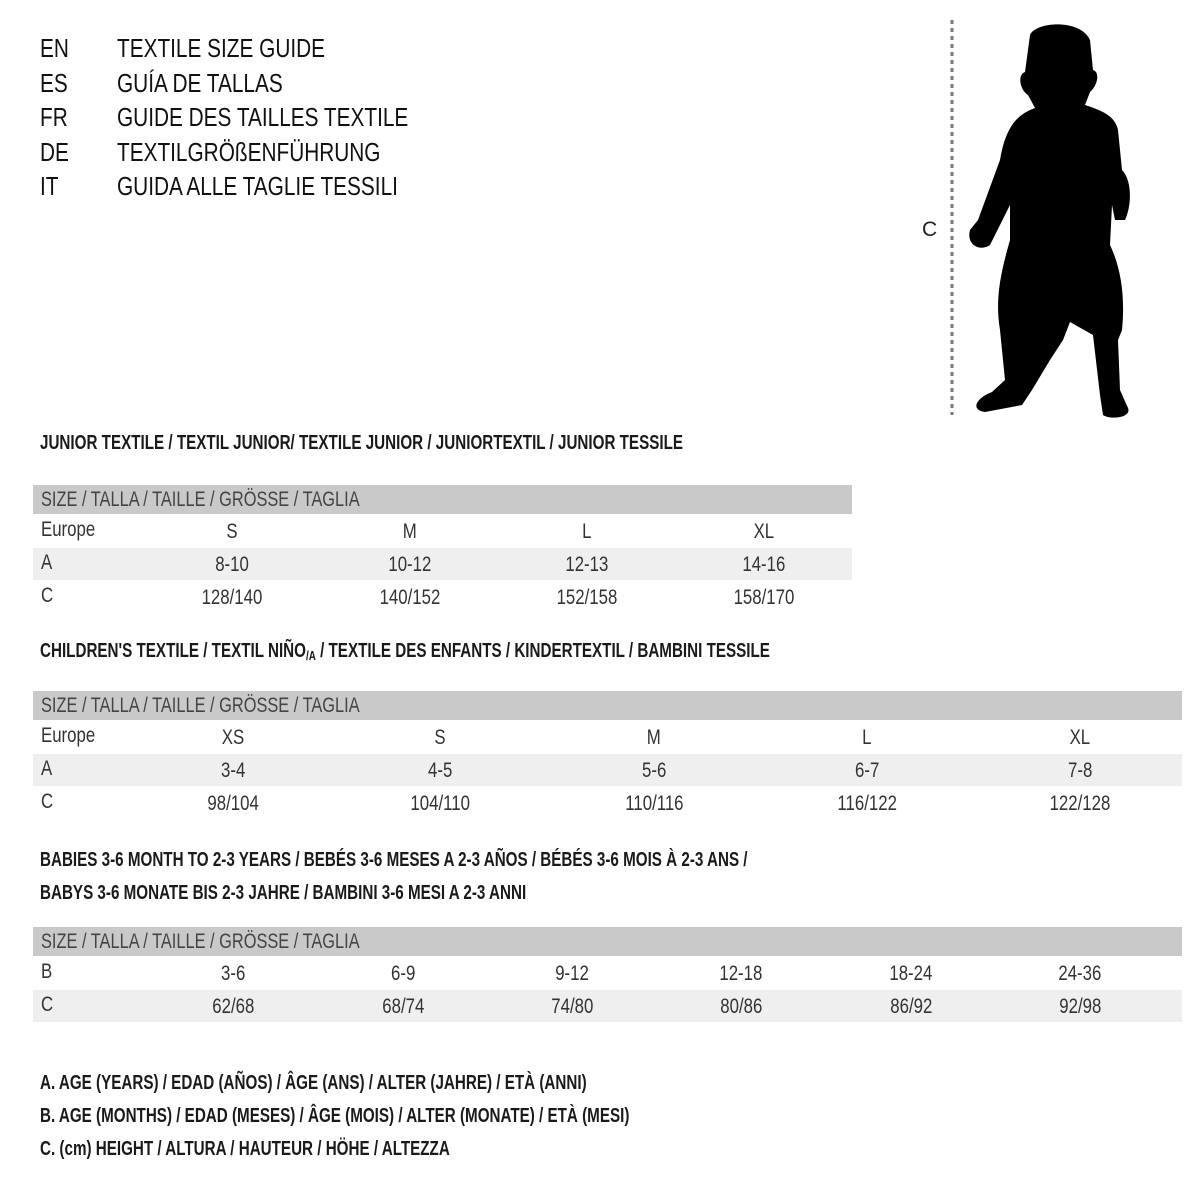  I want to click on table-cell: 74/80, so click(572, 1006).